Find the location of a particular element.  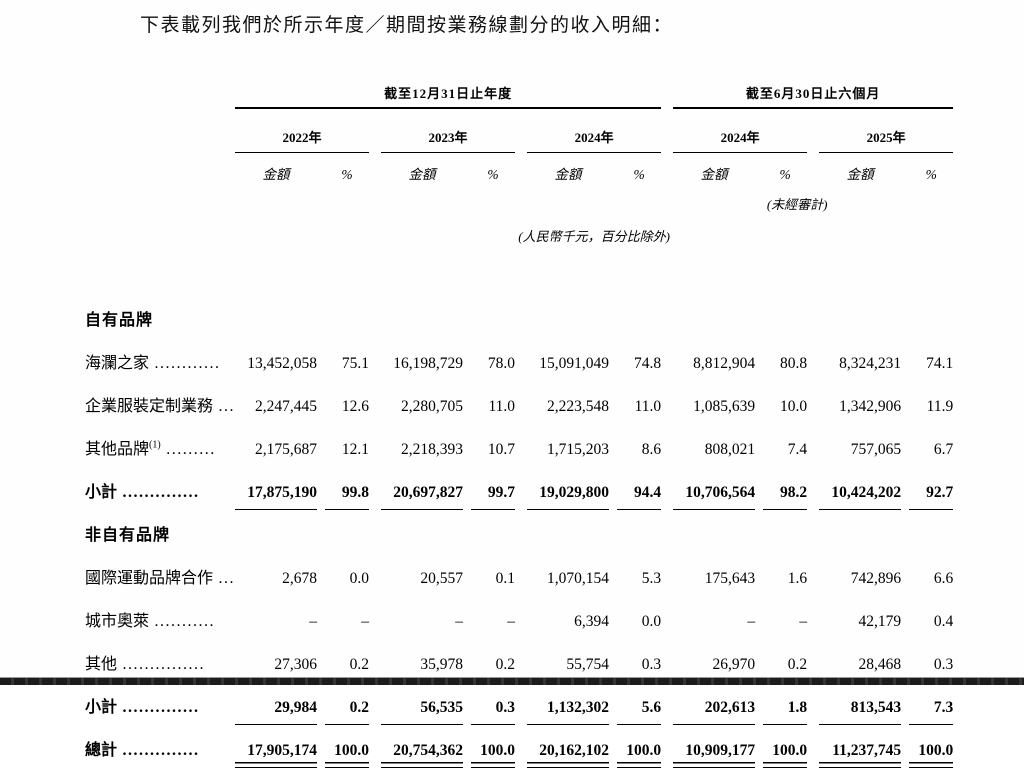

cell-percent: 11.9 is located at coordinates (940, 406).